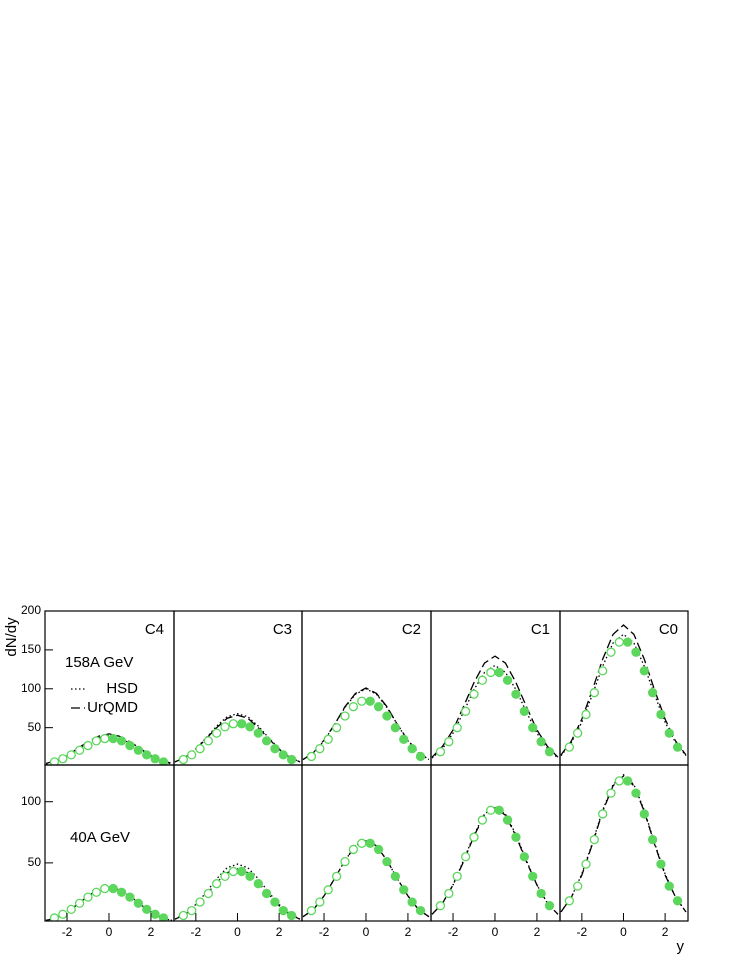  I want to click on panel-label: C3, so click(282, 629).